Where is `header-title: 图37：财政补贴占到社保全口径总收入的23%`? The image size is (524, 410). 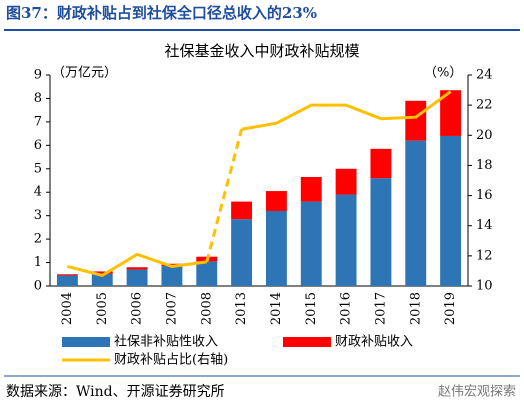
header-title: 图37：财政补贴占到社保全口径总收入的23% is located at coordinates (161, 13).